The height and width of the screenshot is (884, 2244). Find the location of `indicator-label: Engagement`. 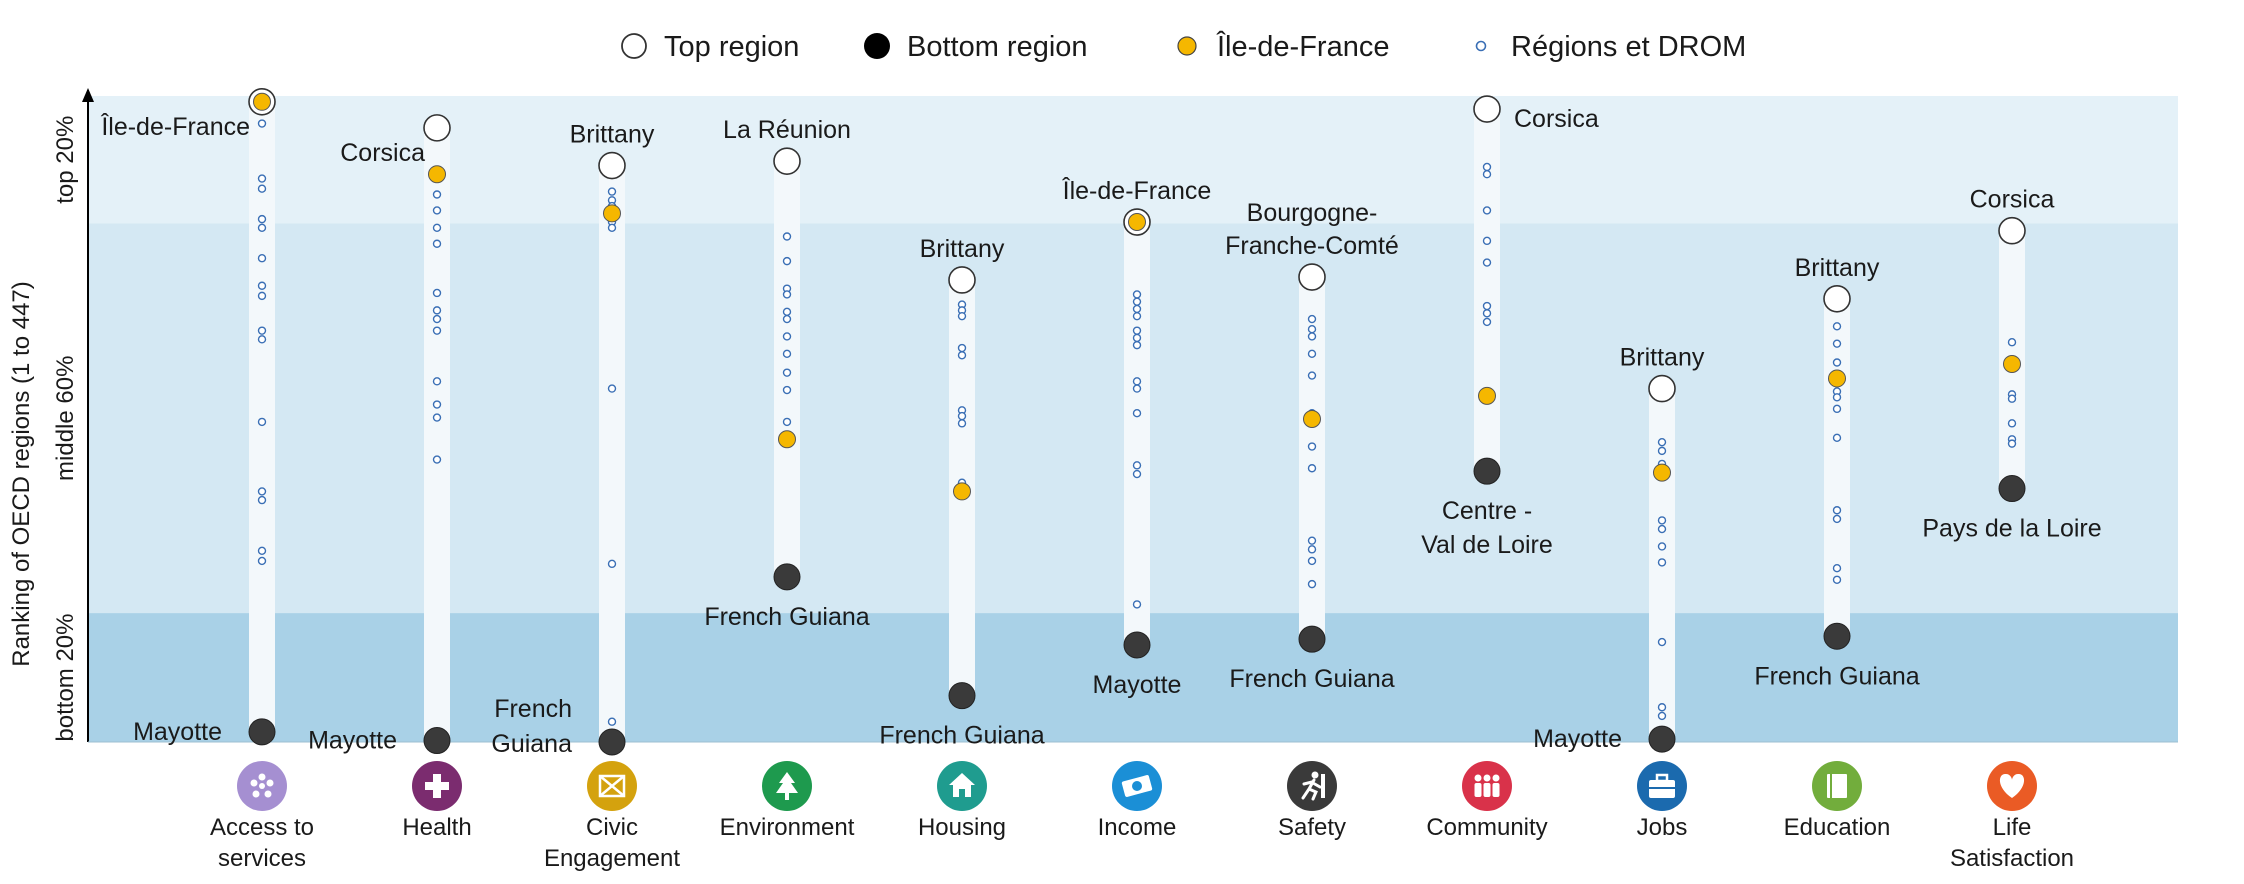

indicator-label: Engagement is located at coordinates (612, 858).